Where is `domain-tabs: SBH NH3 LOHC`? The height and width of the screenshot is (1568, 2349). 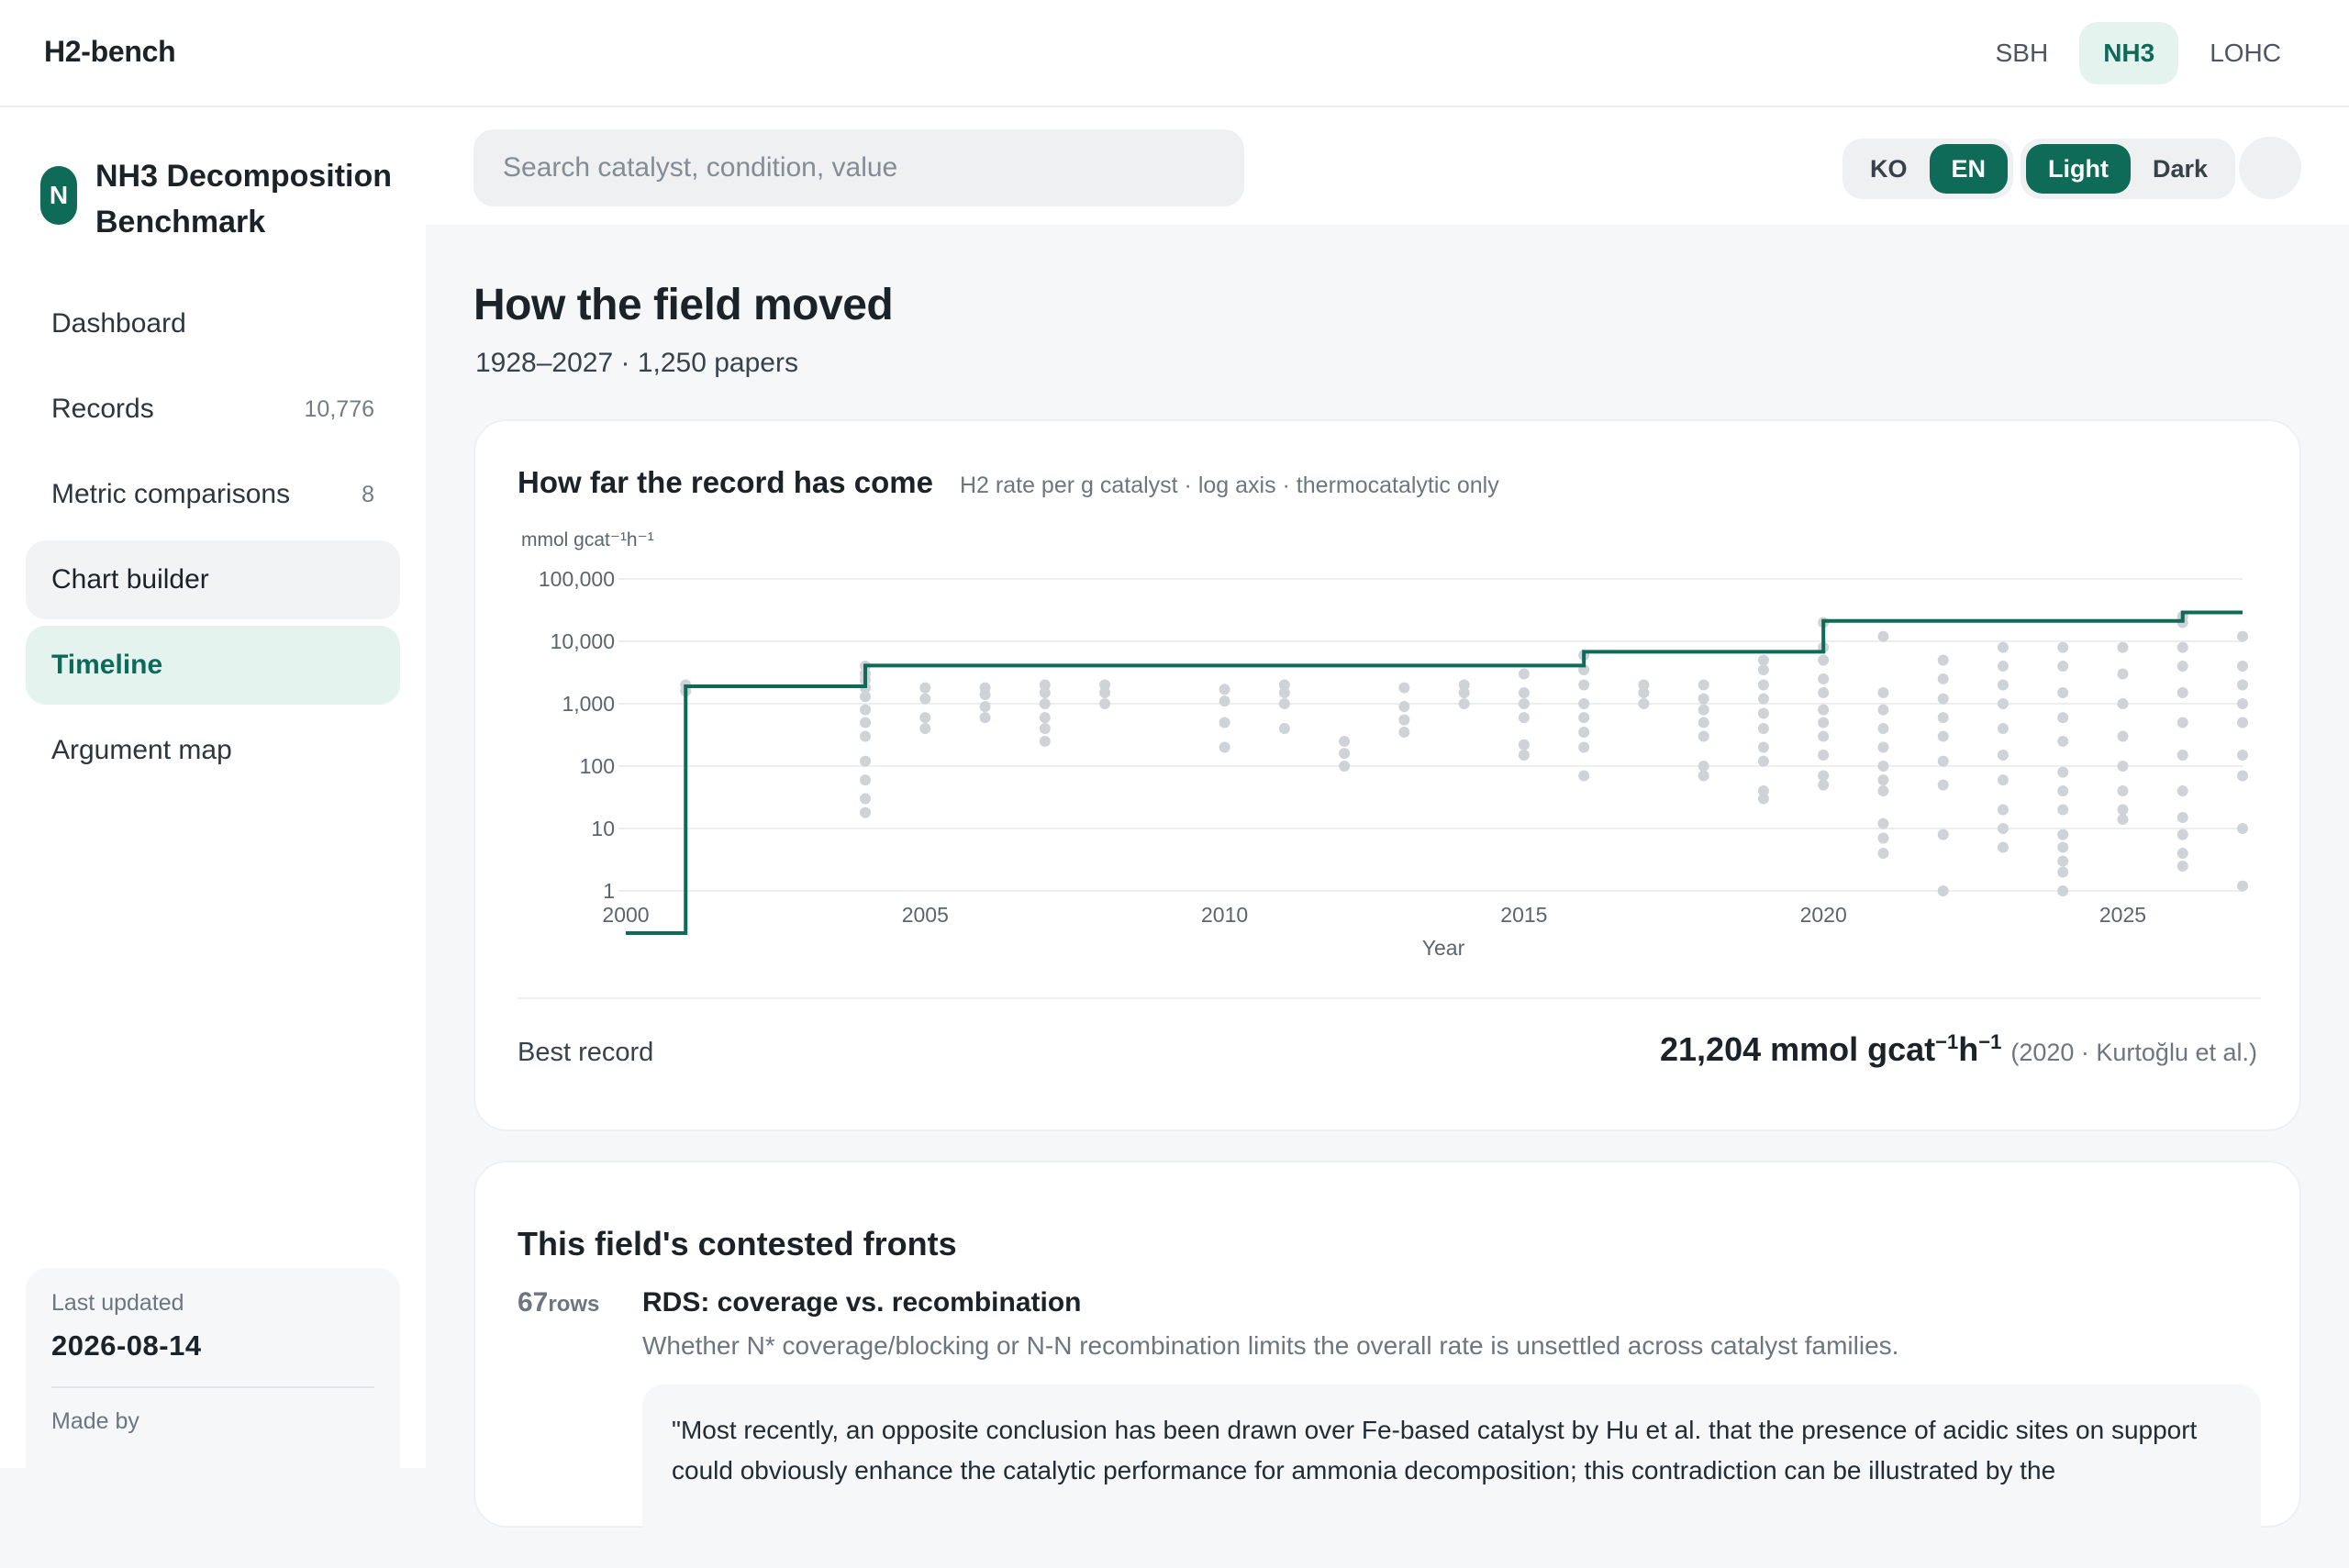
domain-tabs: SBH NH3 LOHC is located at coordinates (2138, 53).